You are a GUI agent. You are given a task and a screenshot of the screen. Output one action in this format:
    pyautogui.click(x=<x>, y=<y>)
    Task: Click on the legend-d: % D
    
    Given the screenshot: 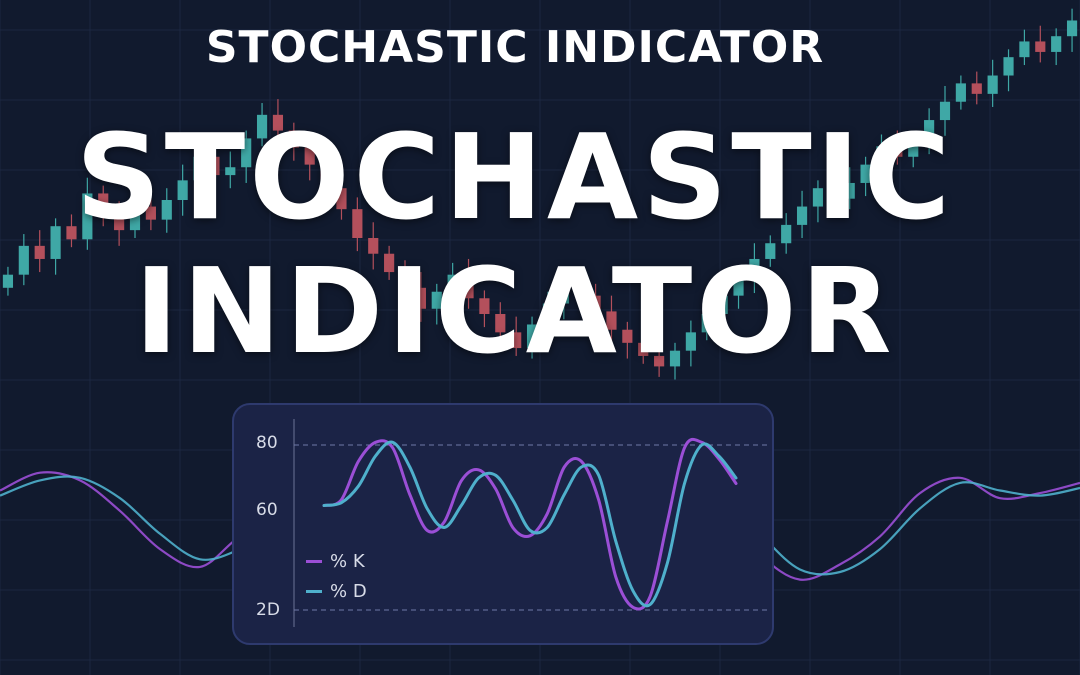 What is the action you would take?
    pyautogui.click(x=336, y=591)
    